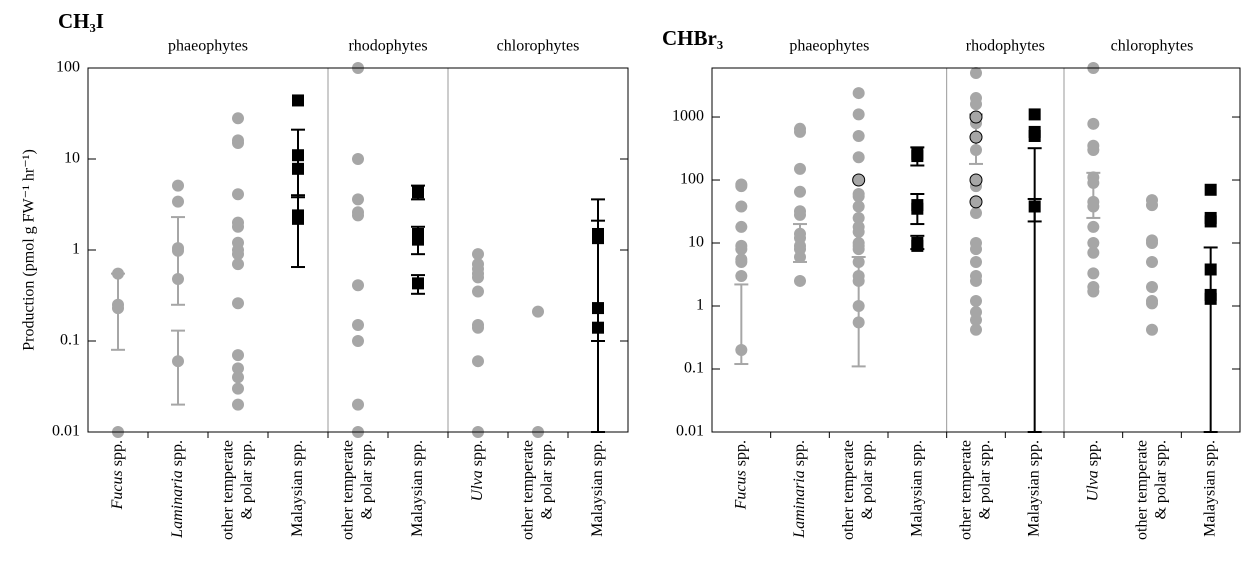  What do you see at coordinates (72, 158) in the screenshot?
I see `y-tick-label: 10` at bounding box center [72, 158].